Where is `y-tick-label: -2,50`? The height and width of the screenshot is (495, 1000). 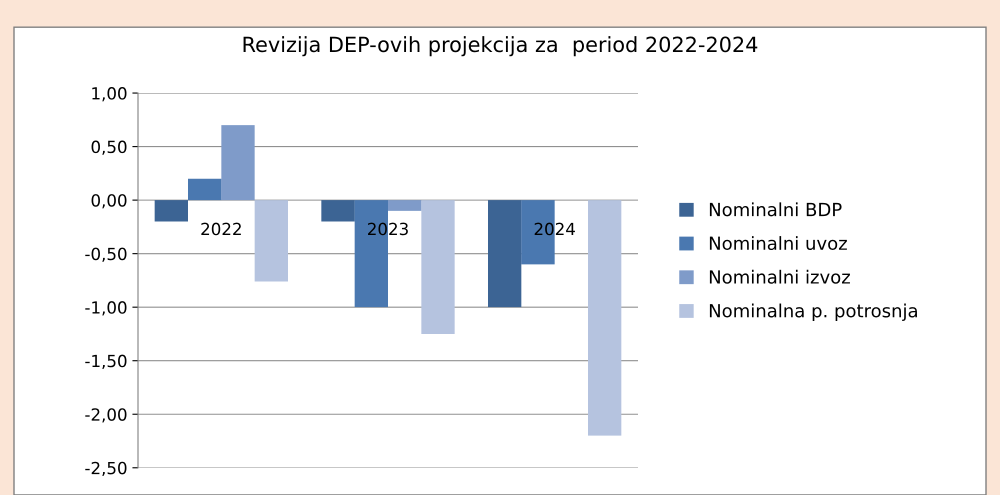
y-tick-label: -2,50 is located at coordinates (105, 469).